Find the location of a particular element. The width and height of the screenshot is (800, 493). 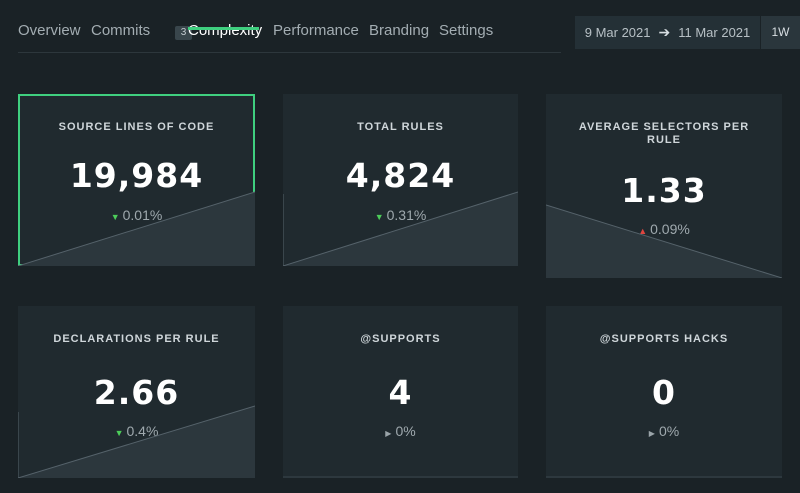

card-delta-value: 0.4% is located at coordinates (142, 431).